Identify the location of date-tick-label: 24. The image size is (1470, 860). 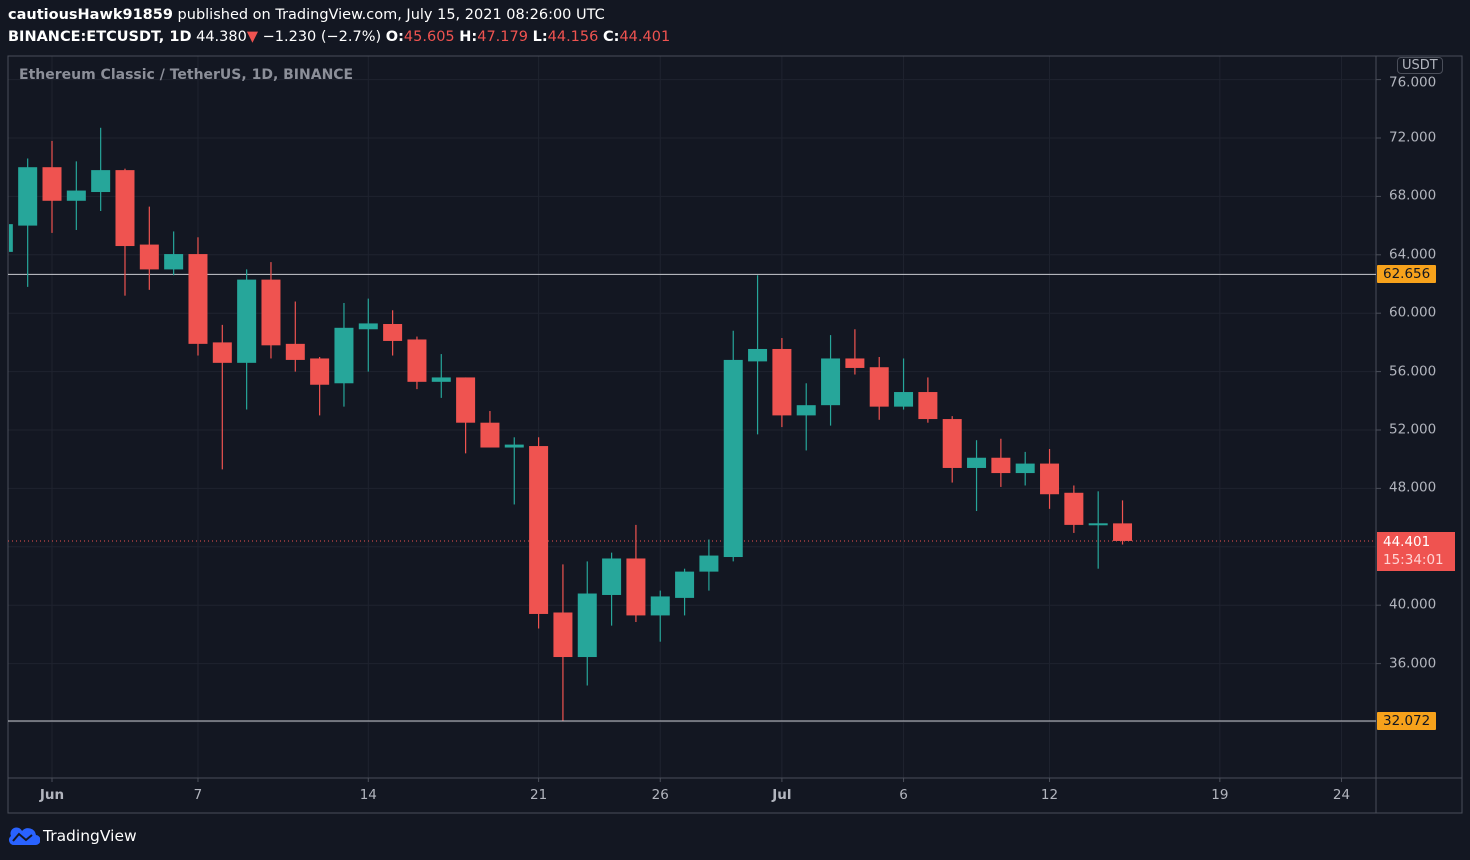
(1341, 795).